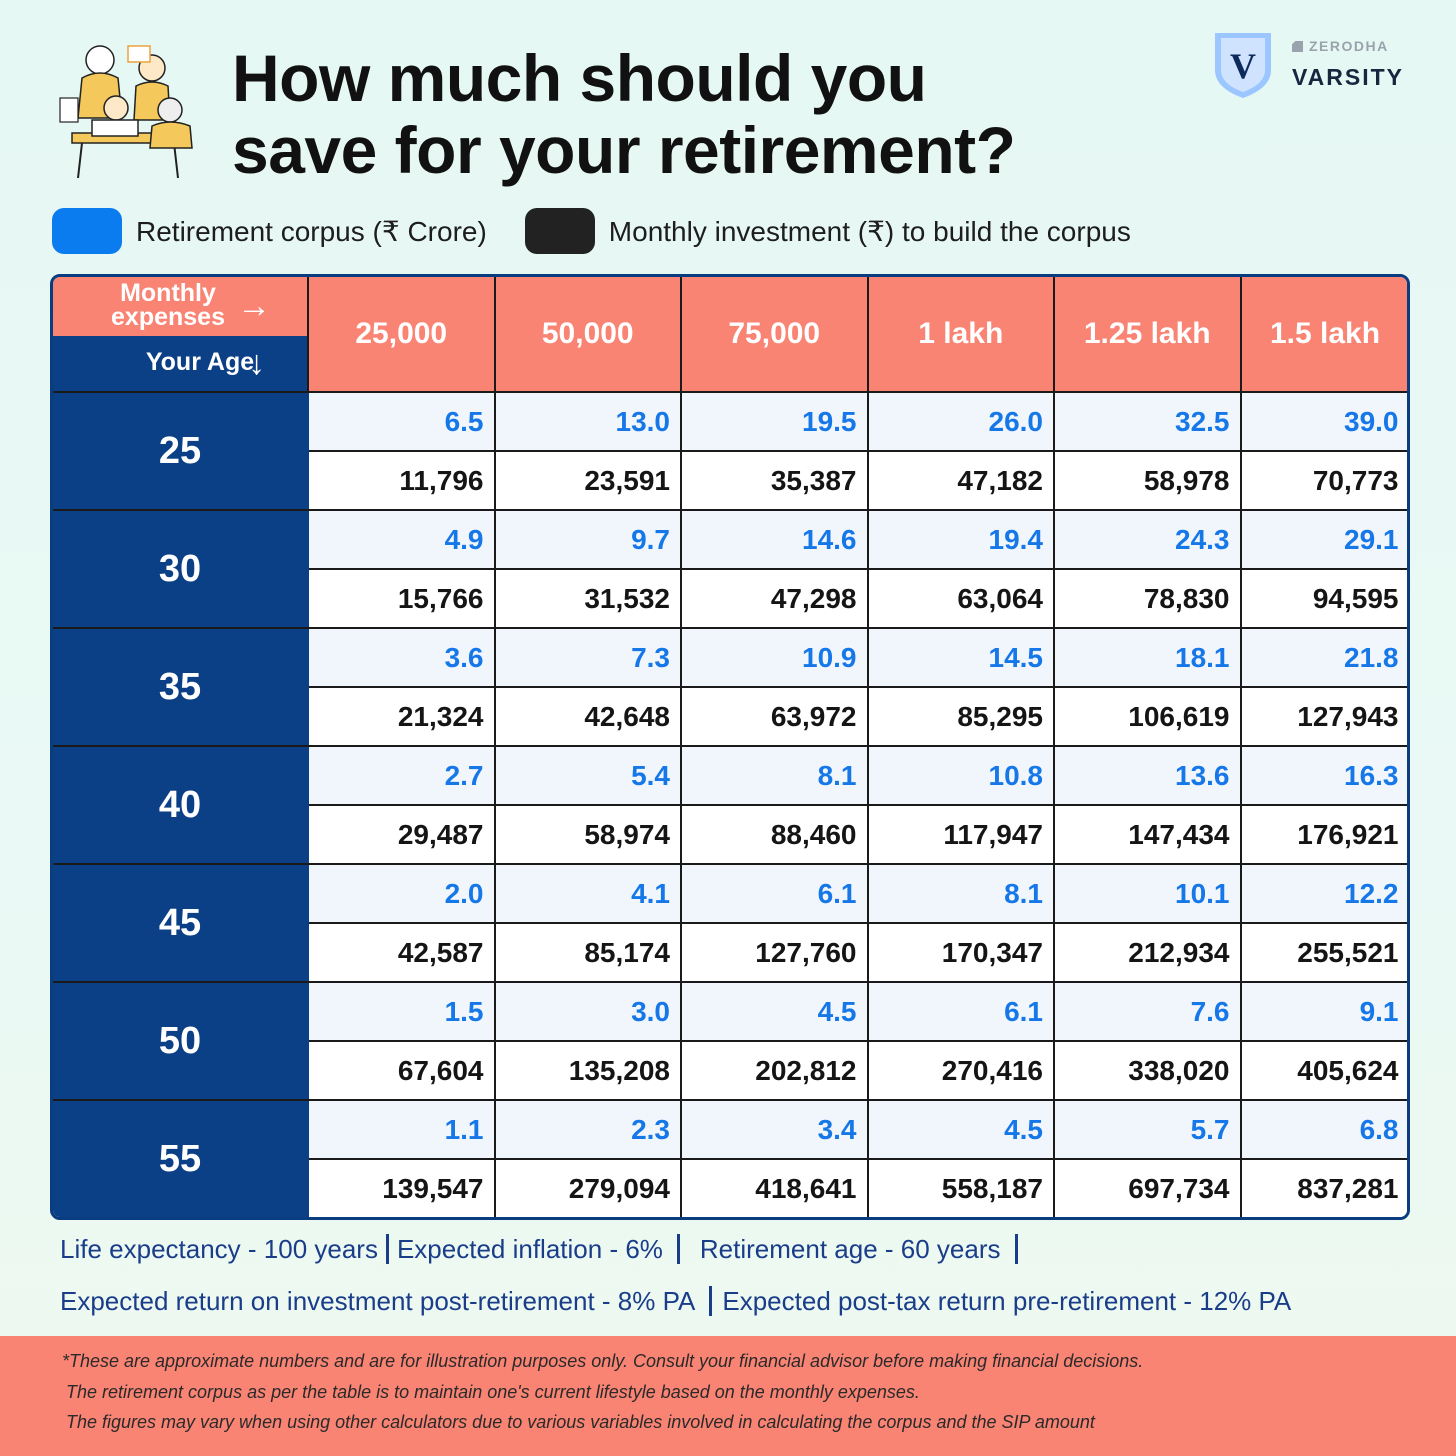 This screenshot has width=1456, height=1456. What do you see at coordinates (1147, 539) in the screenshot?
I see `corpus-cell: 24.3` at bounding box center [1147, 539].